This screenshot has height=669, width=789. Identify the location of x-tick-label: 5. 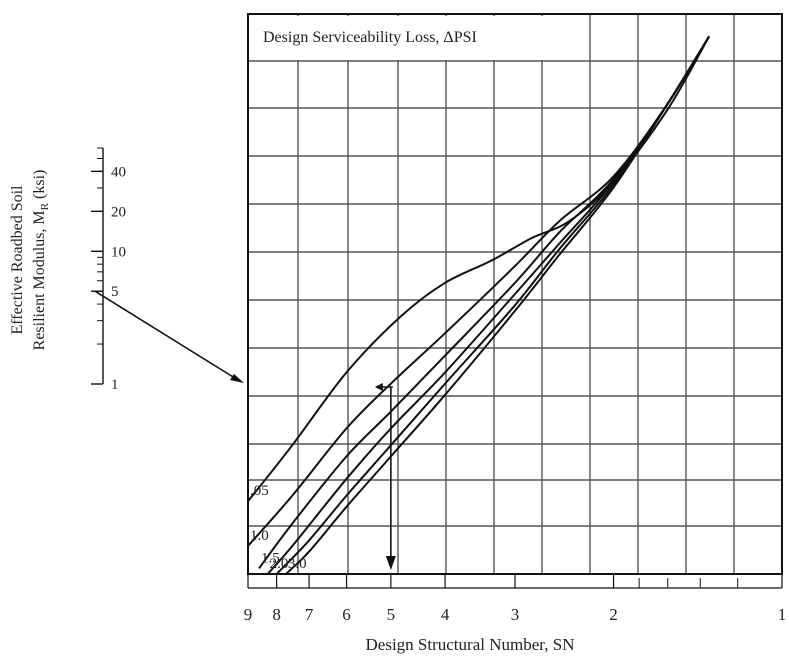
(391, 614).